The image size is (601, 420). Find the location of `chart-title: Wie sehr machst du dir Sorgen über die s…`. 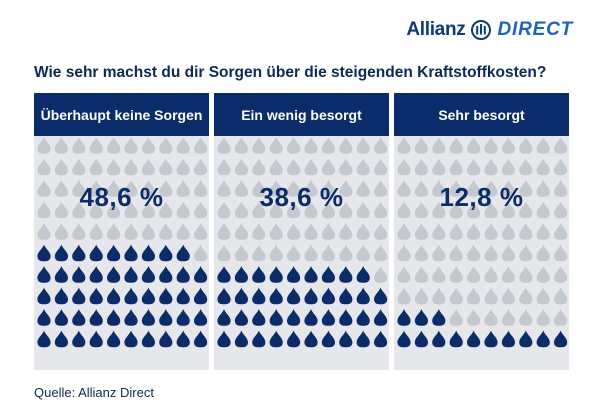

chart-title: Wie sehr machst du dir Sorgen über die s… is located at coordinates (290, 72).